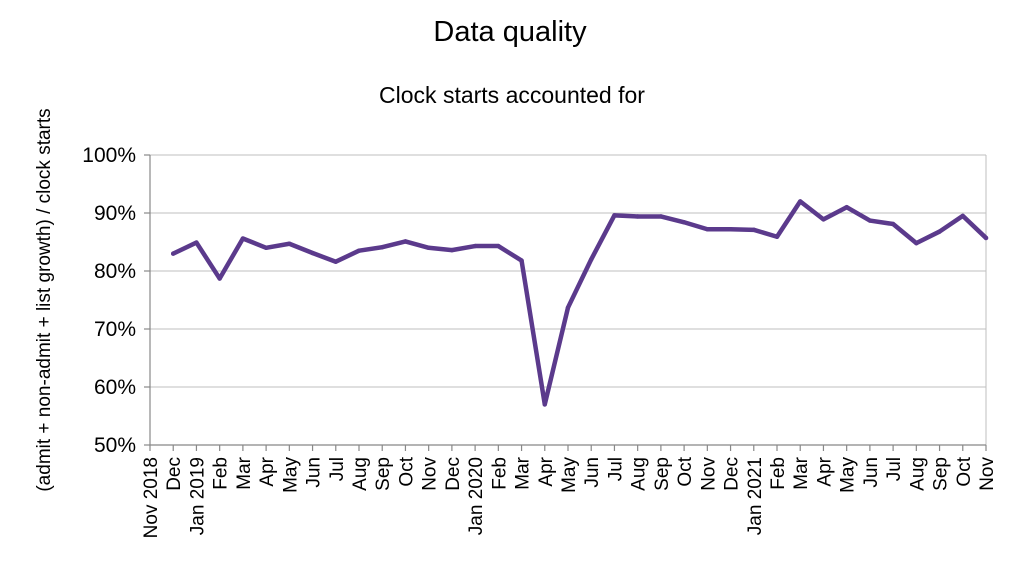 This screenshot has height=587, width=1024. Describe the element at coordinates (115, 329) in the screenshot. I see `y-tick-label: 70%` at that location.